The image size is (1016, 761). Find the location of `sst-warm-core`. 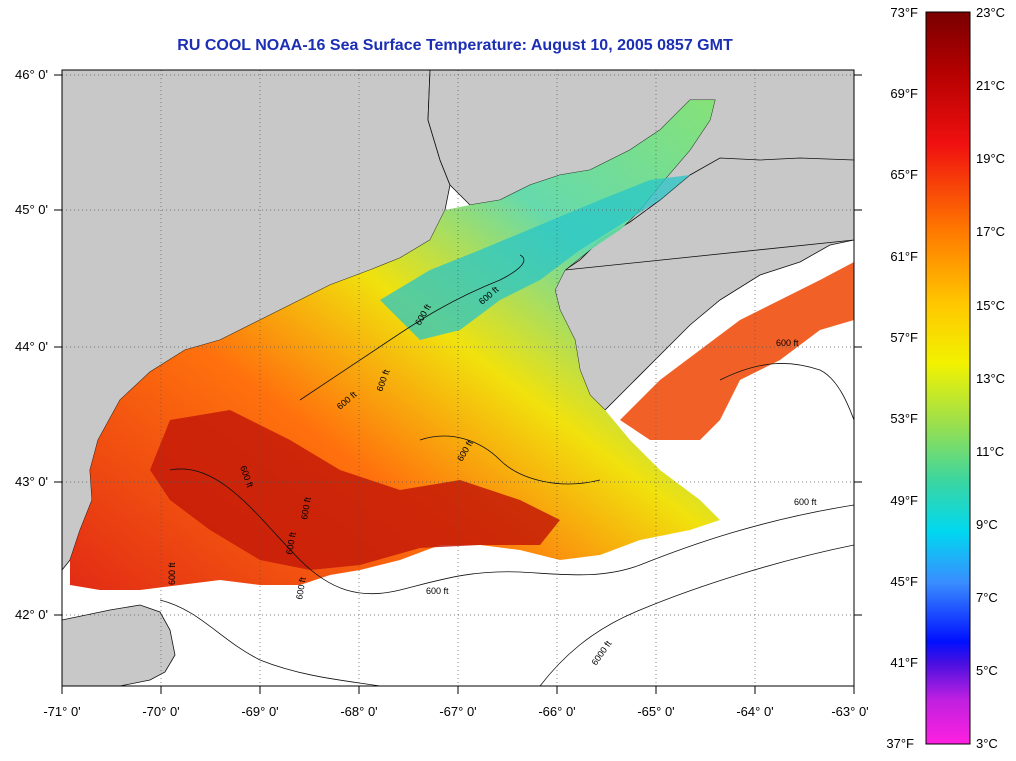

sst-warm-core is located at coordinates (355, 490).